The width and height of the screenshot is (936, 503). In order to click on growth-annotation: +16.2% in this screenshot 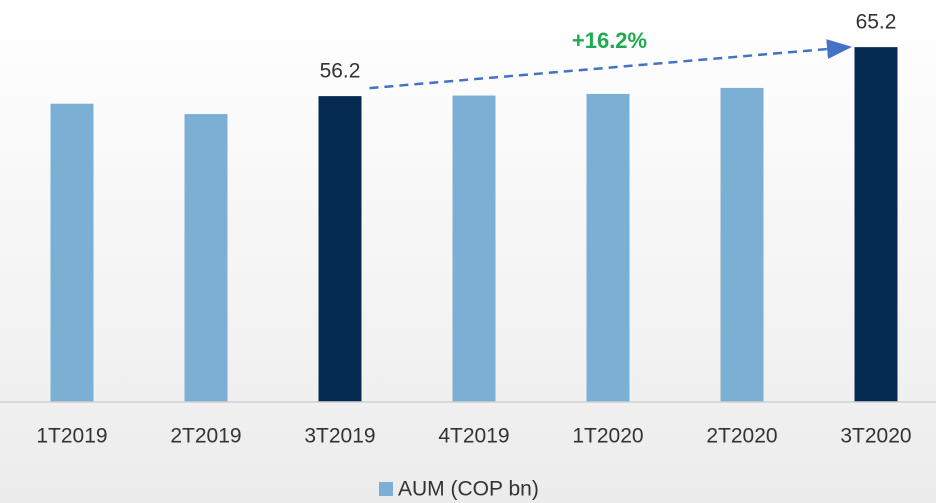, I will do `click(609, 40)`.